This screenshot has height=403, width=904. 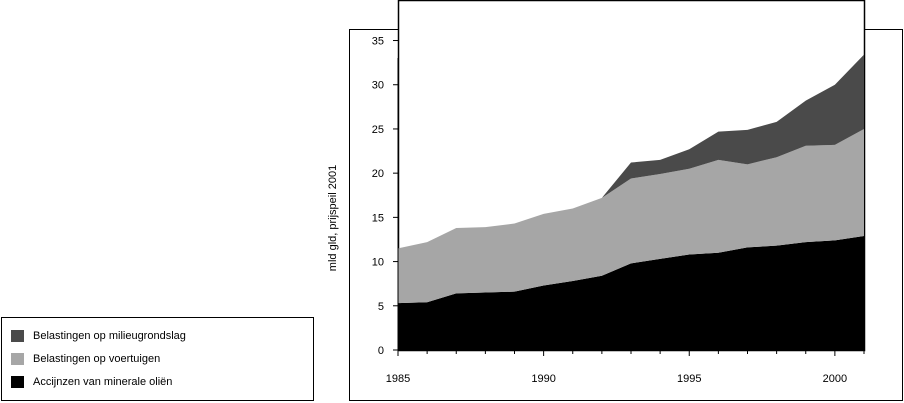 What do you see at coordinates (378, 130) in the screenshot?
I see `y-tick-label: 25` at bounding box center [378, 130].